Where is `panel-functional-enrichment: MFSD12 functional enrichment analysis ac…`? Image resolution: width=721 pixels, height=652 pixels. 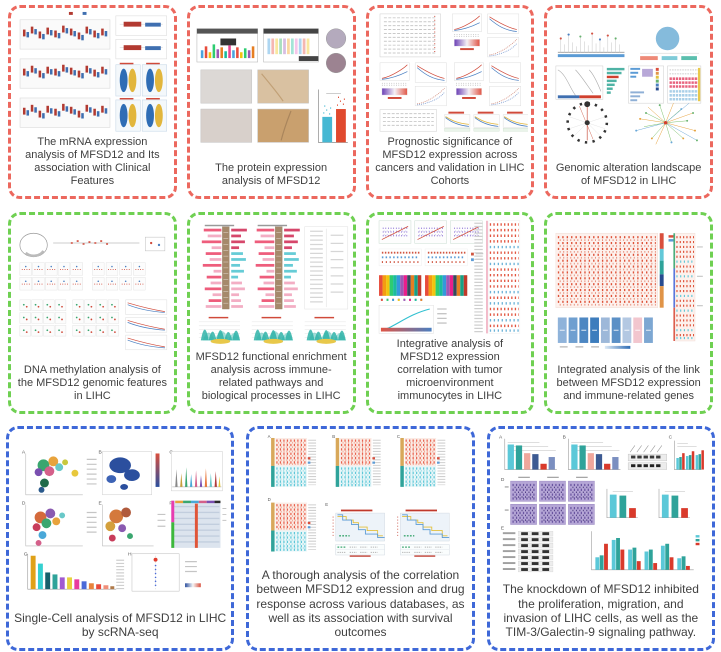 panel-functional-enrichment: MFSD12 functional enrichment analysis ac… is located at coordinates (271, 313).